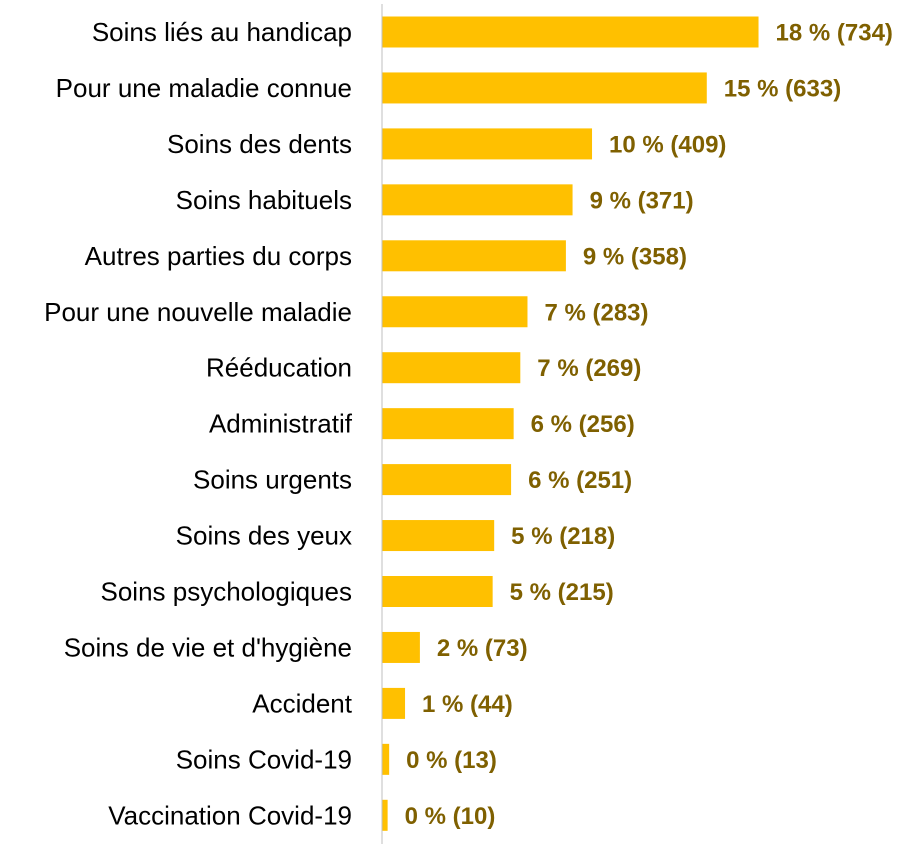  Describe the element at coordinates (208, 647) in the screenshot. I see `category-label: Soins de vie et d'hygiène` at that location.